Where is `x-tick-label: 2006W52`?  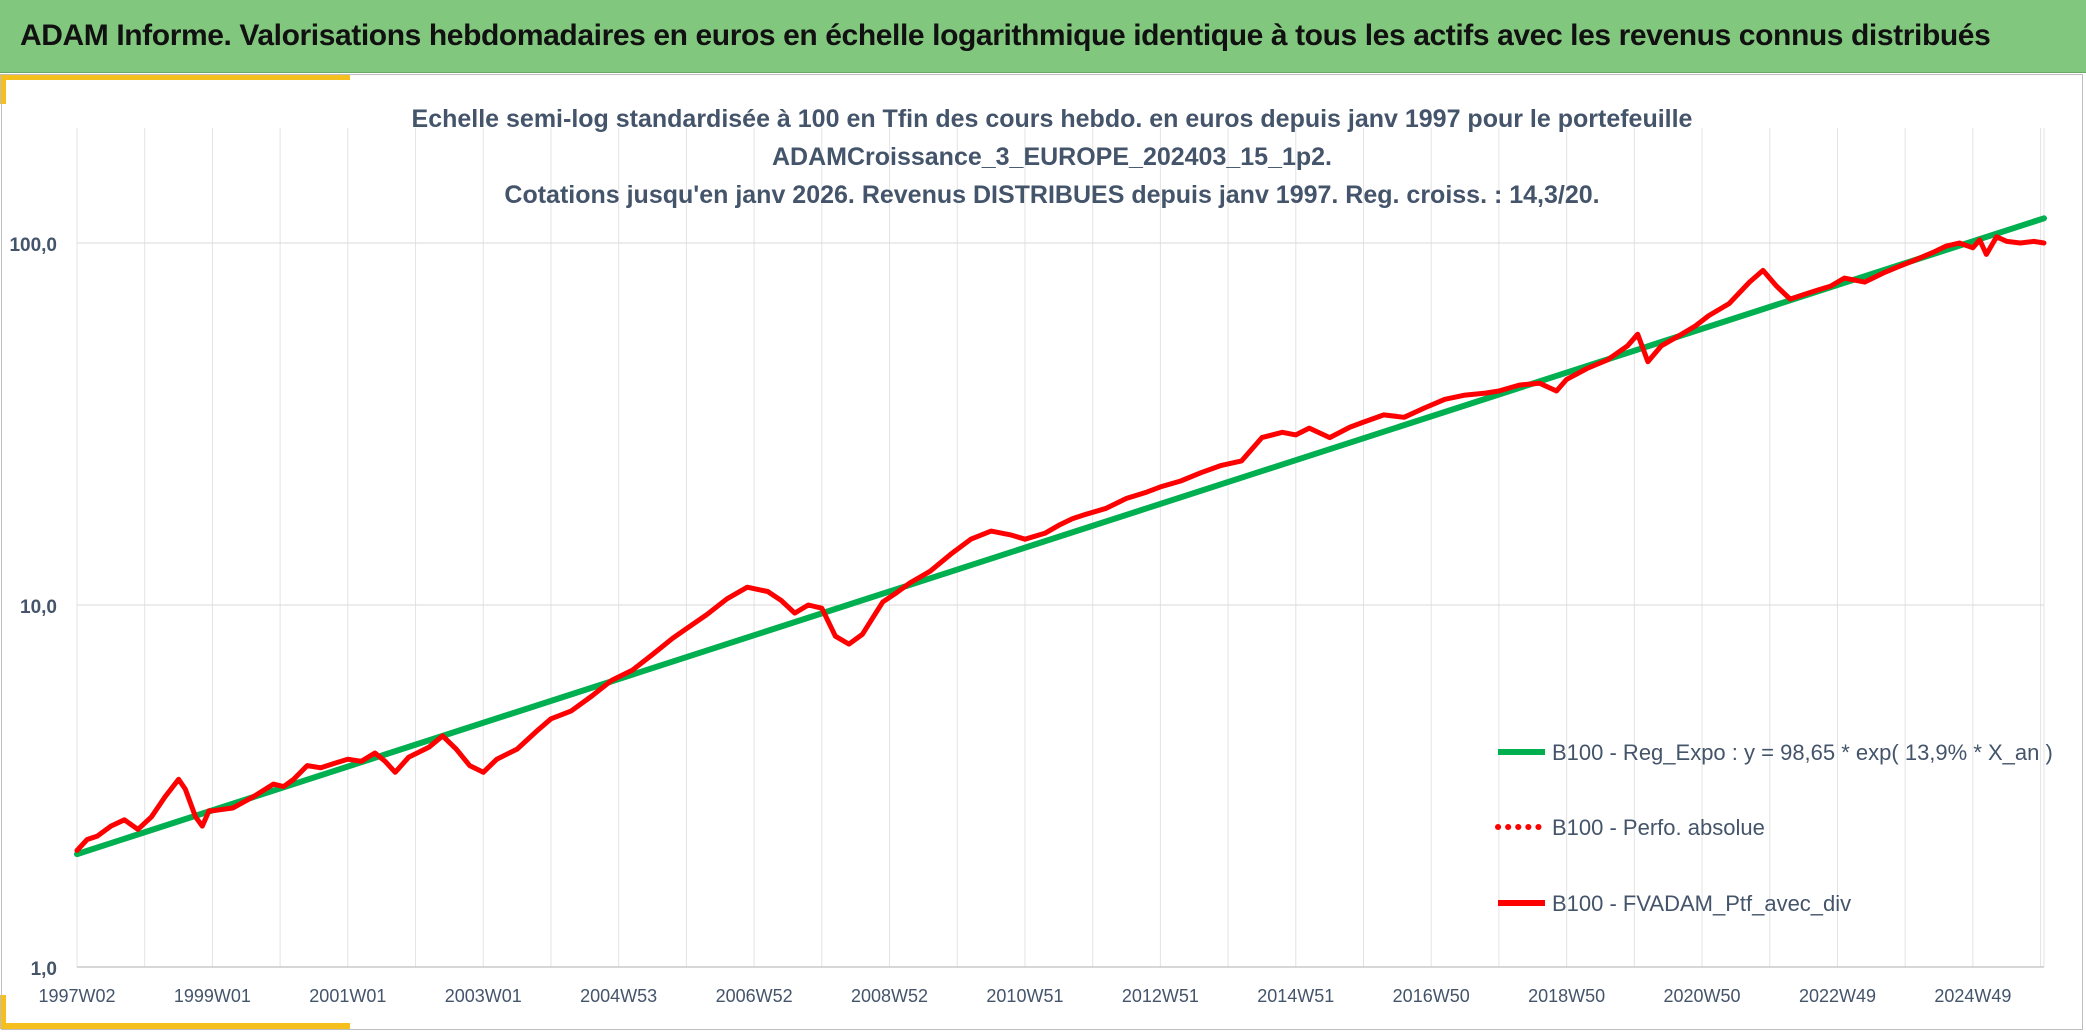
x-tick-label: 2006W52 is located at coordinates (754, 996).